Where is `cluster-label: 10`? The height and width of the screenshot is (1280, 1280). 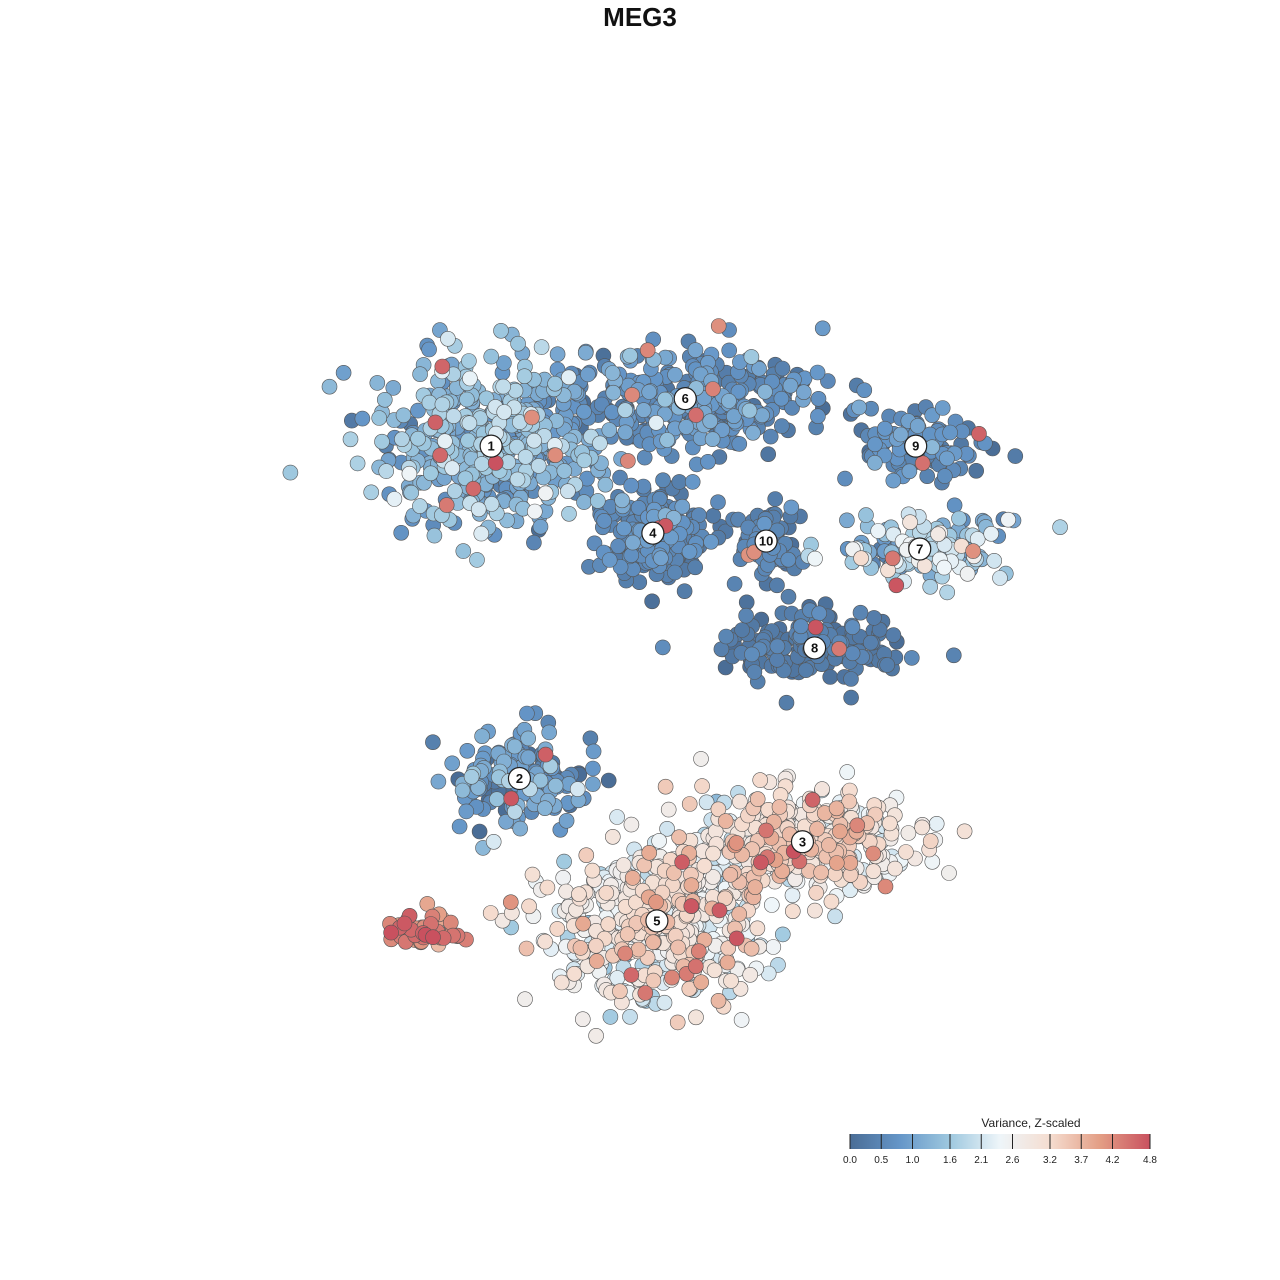
cluster-label: 10 is located at coordinates (766, 541).